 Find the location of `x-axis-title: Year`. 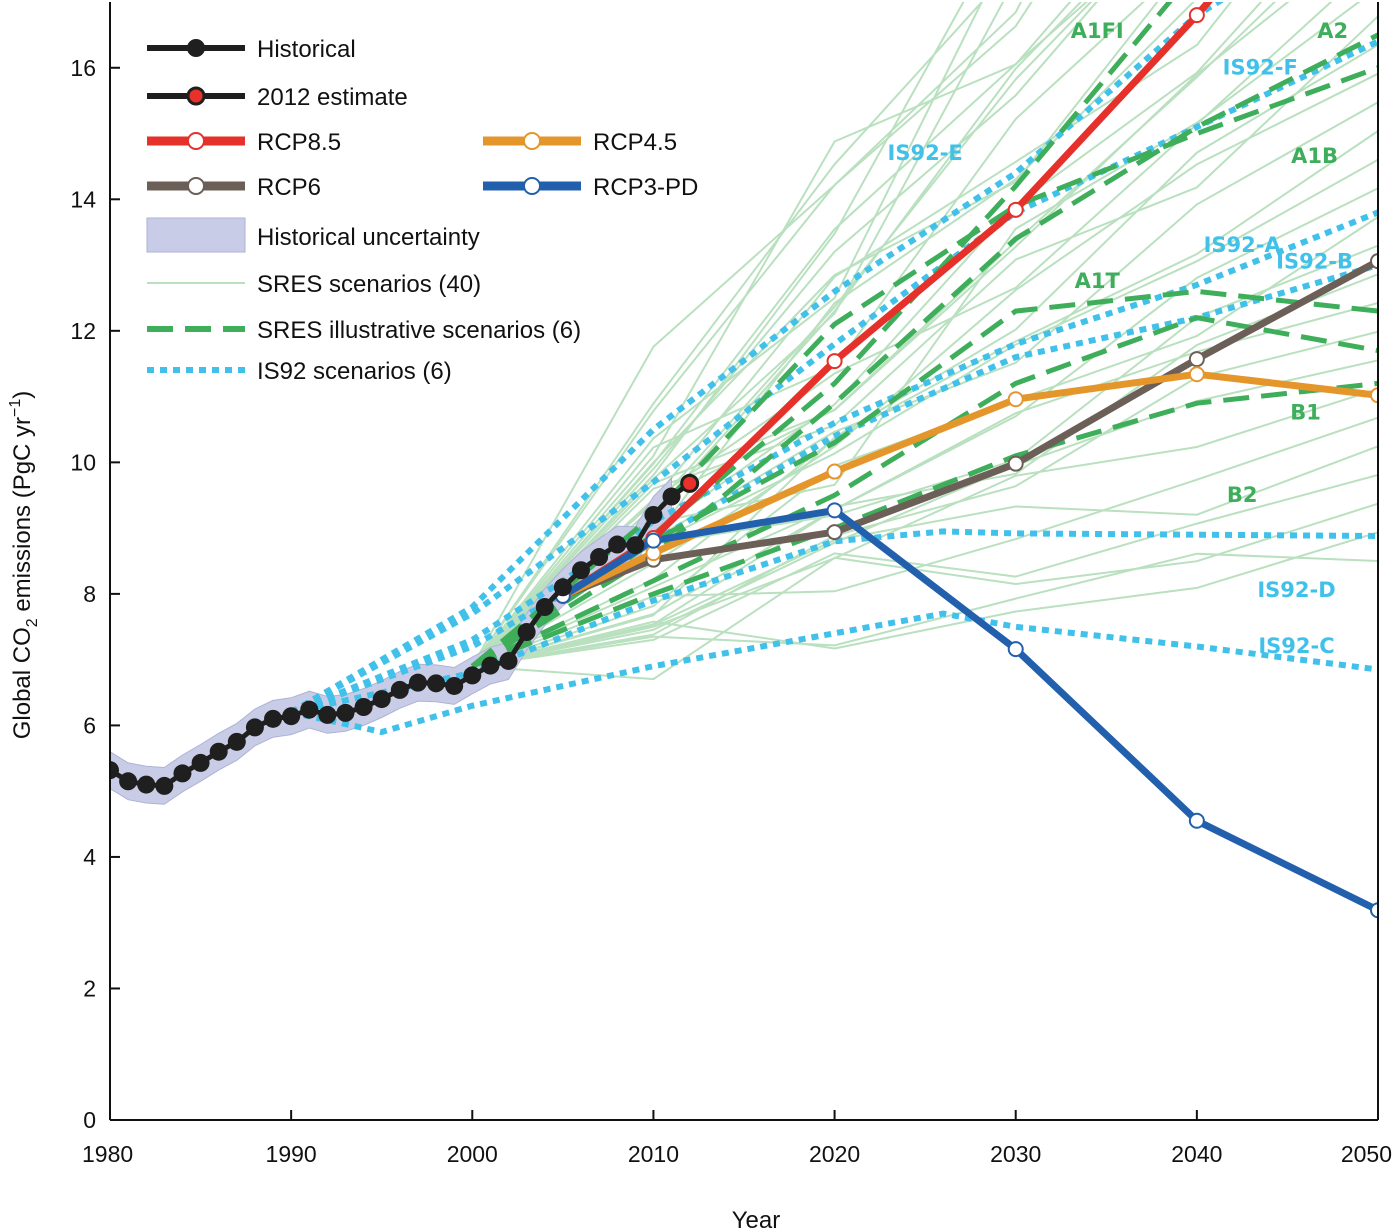

x-axis-title: Year is located at coordinates (756, 1219).